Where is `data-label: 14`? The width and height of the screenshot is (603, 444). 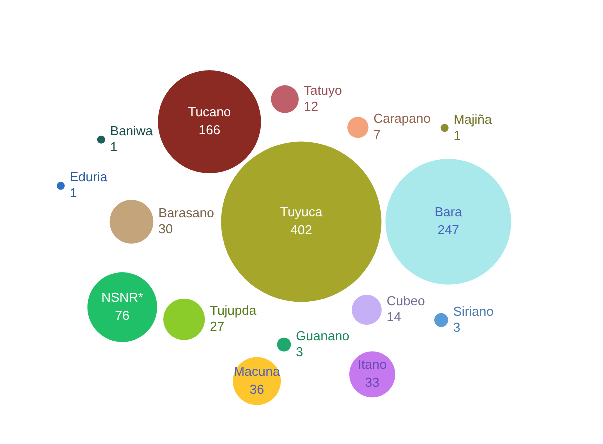 data-label: 14 is located at coordinates (394, 317).